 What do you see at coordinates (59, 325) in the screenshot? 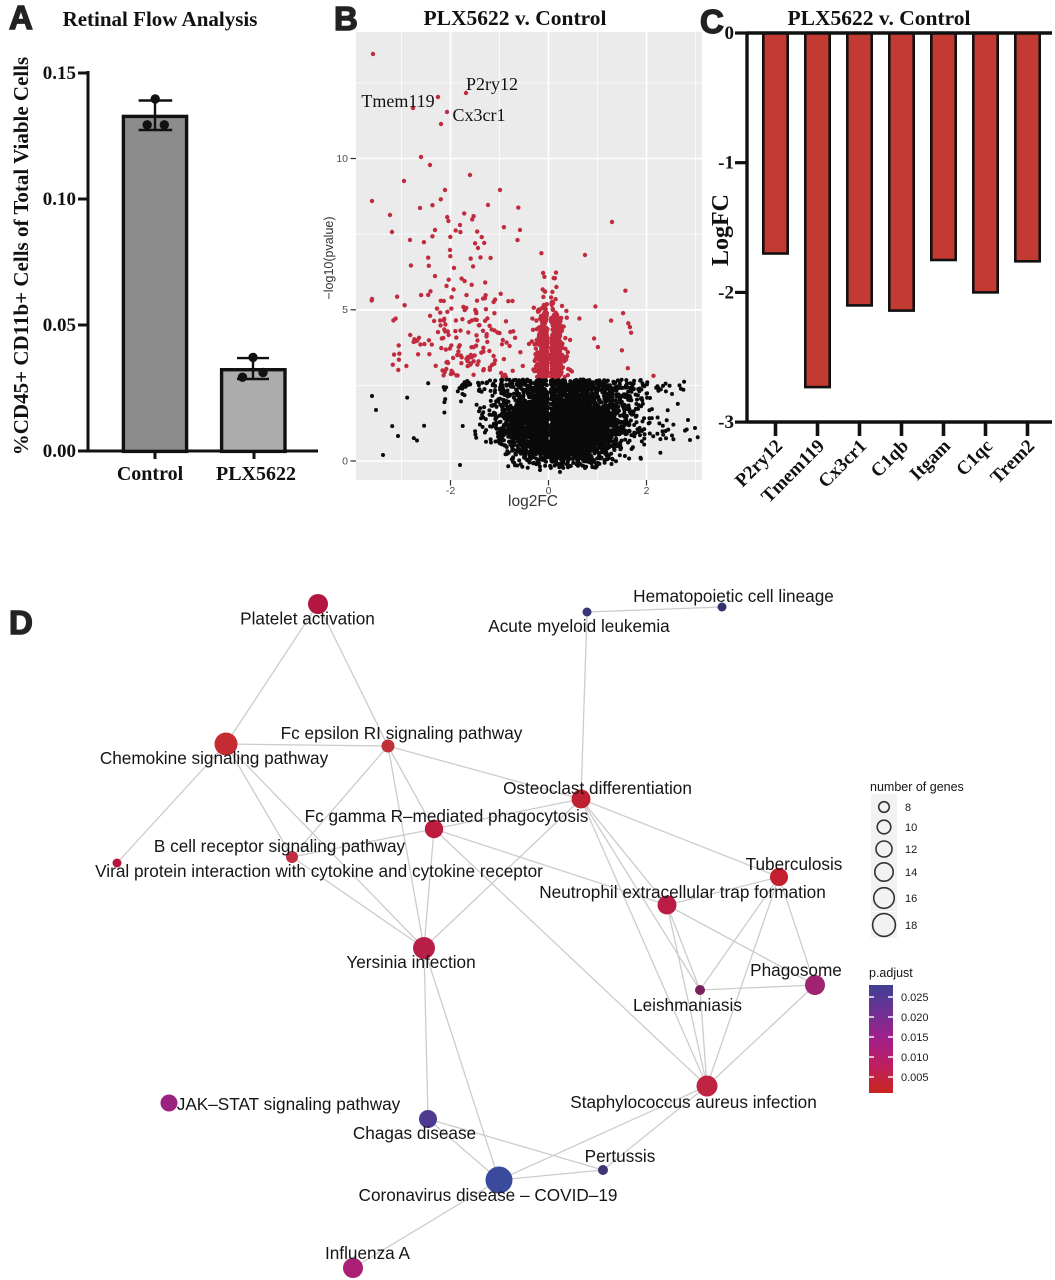
I see `svg-text: 0.05` at bounding box center [59, 325].